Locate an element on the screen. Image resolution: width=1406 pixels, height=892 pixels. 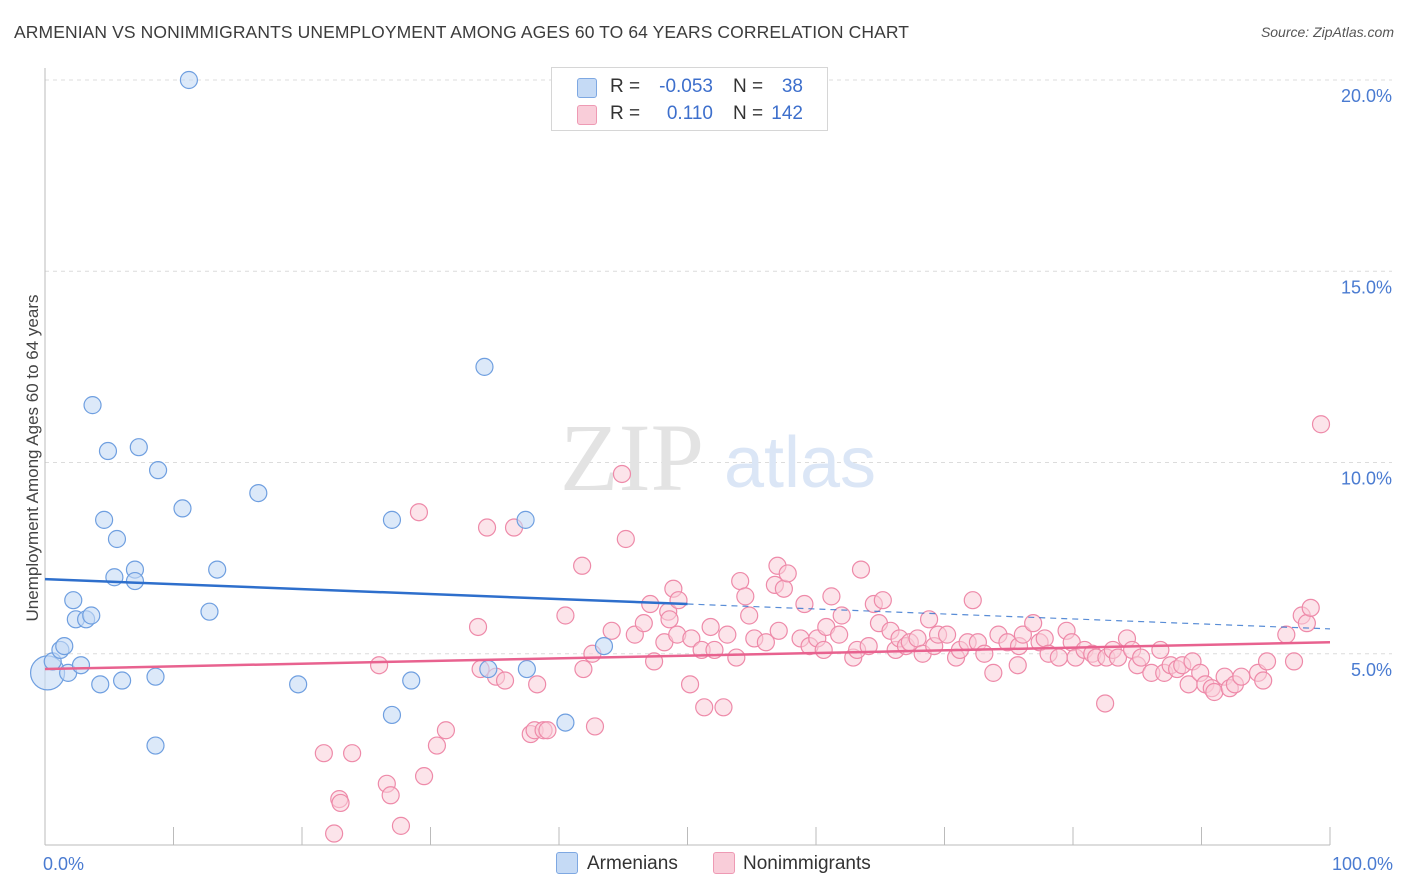
nonimmigrants-trend-line is located at coordinates (687, 656).